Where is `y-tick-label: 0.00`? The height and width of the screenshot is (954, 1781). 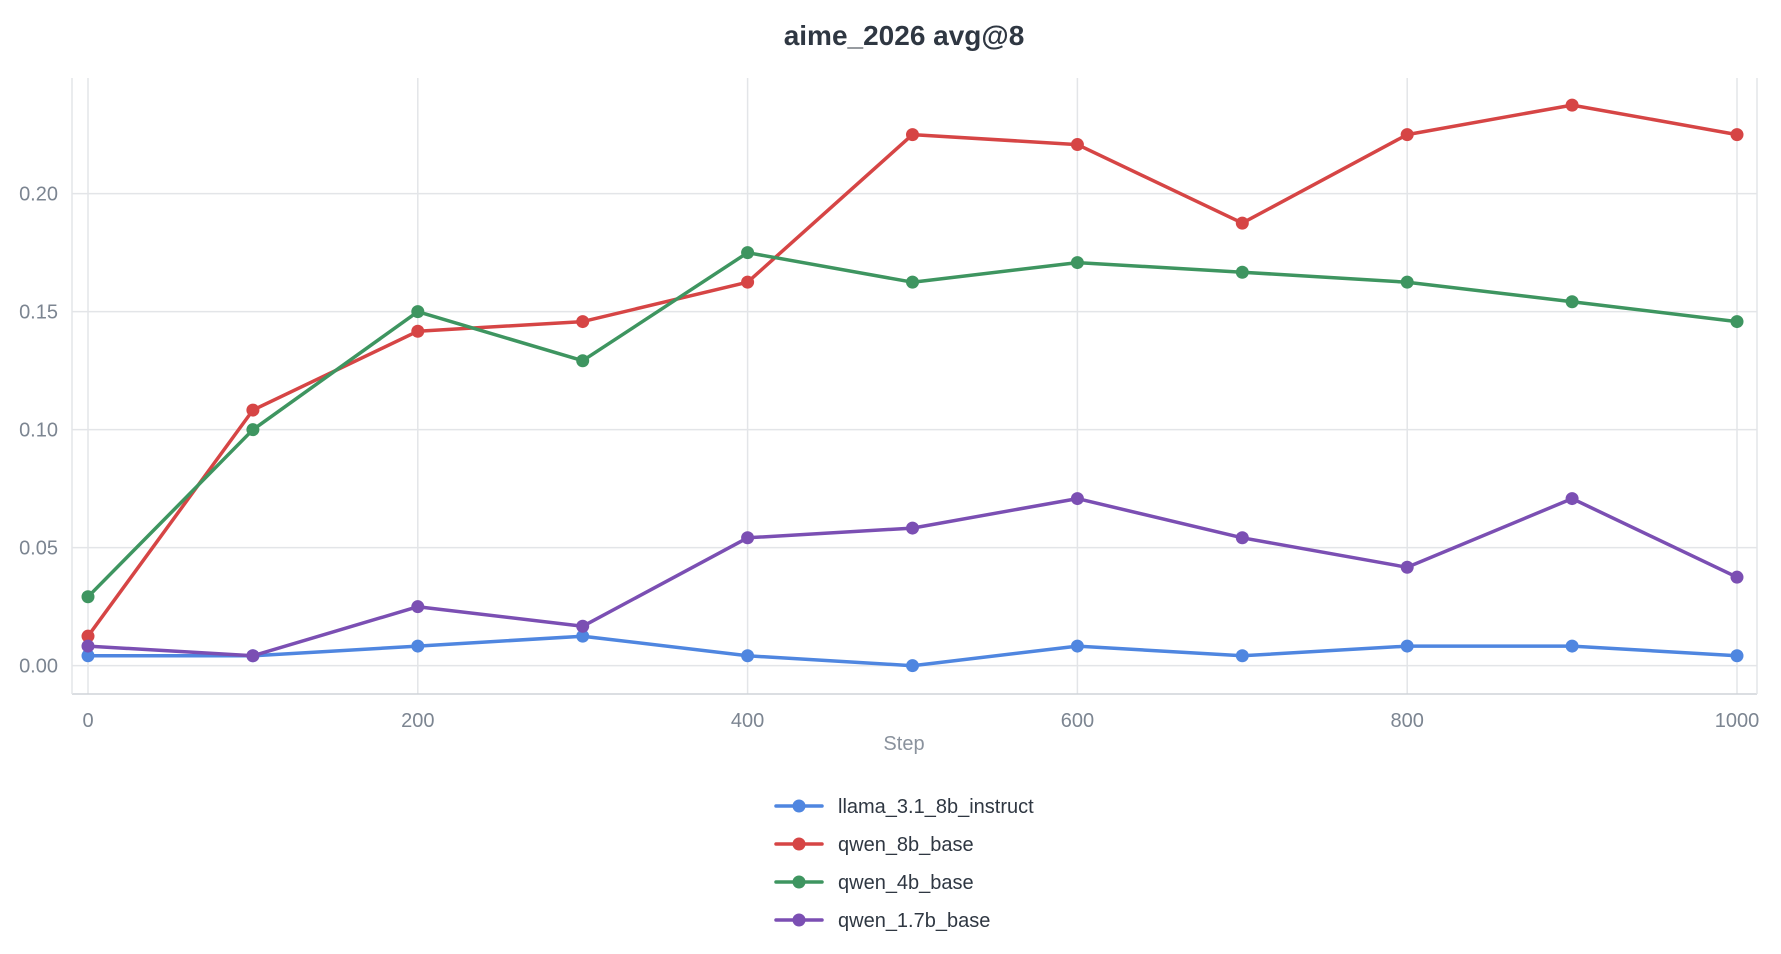 y-tick-label: 0.00 is located at coordinates (38, 667).